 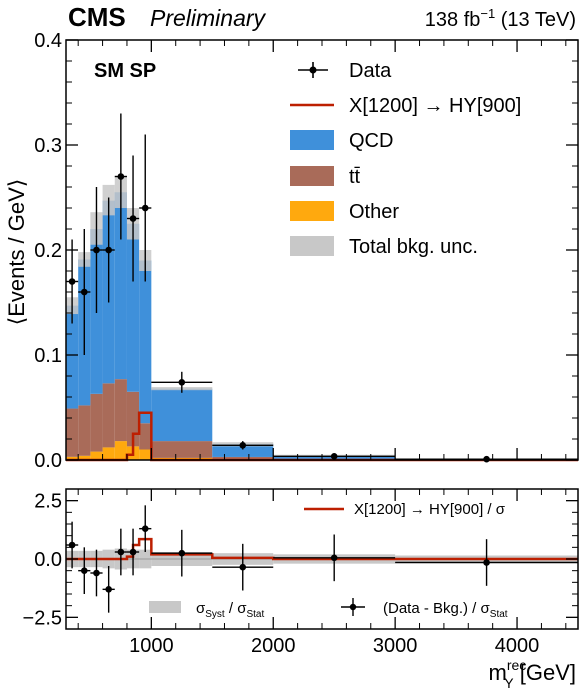 I want to click on x-tick-label-0: 1000, so click(x=151, y=646).